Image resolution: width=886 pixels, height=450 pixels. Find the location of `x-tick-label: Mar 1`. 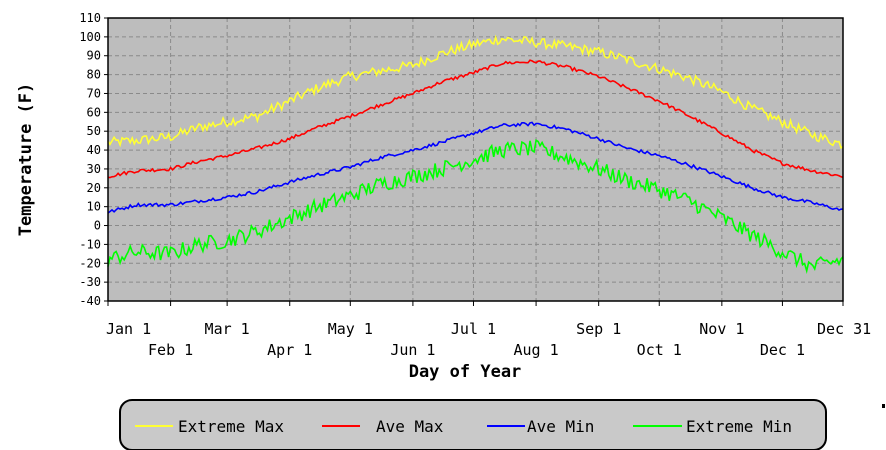

x-tick-label: Mar 1 is located at coordinates (227, 329).